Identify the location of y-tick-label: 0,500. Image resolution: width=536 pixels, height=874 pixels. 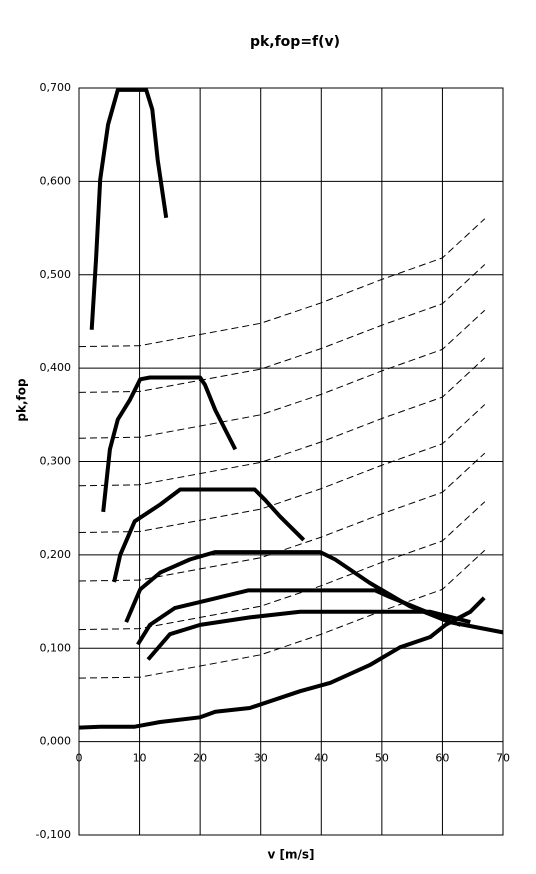
(56, 274).